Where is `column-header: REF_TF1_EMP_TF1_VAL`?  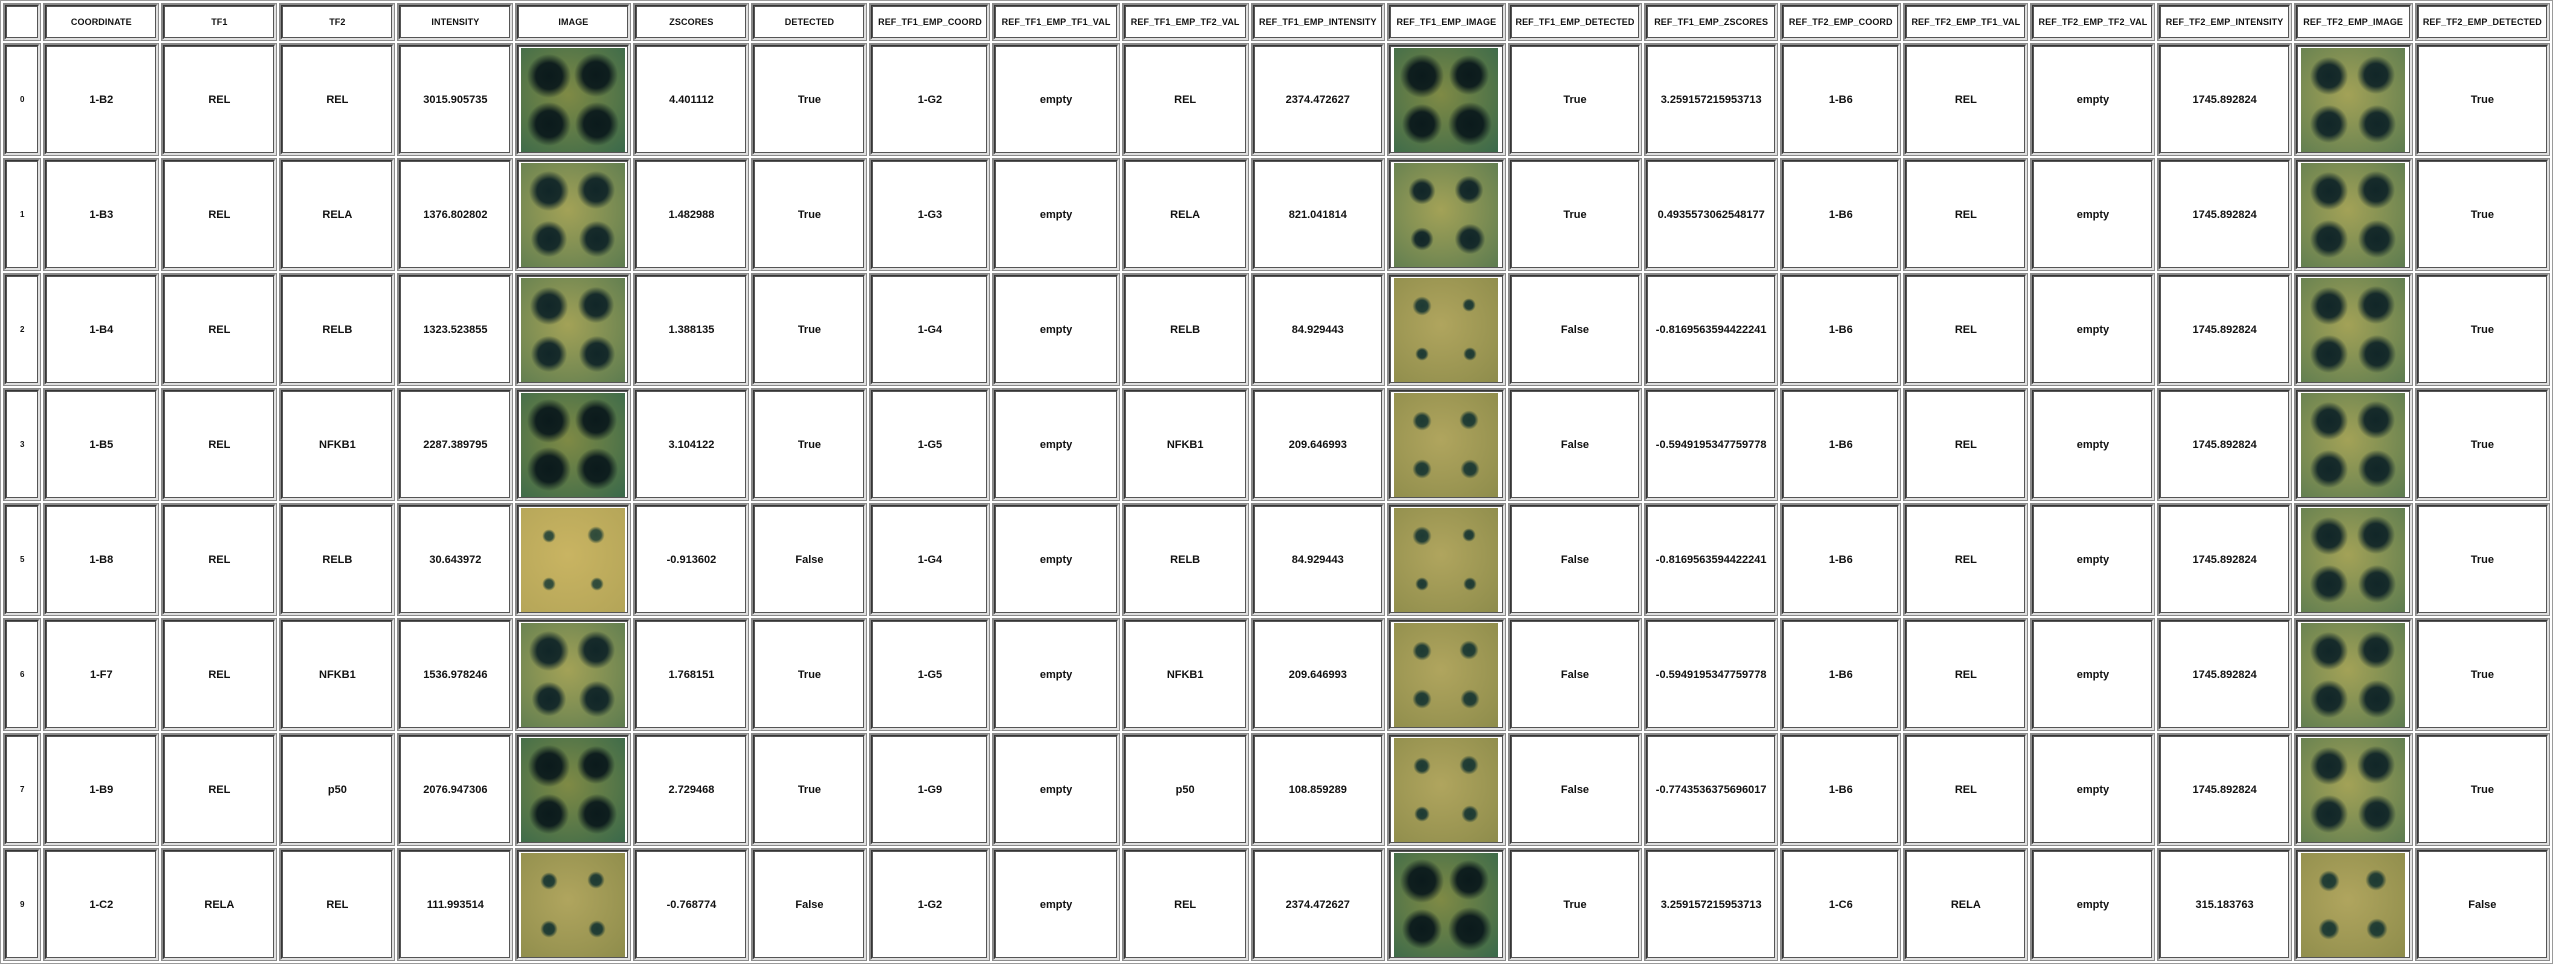 column-header: REF_TF1_EMP_TF1_VAL is located at coordinates (1056, 22).